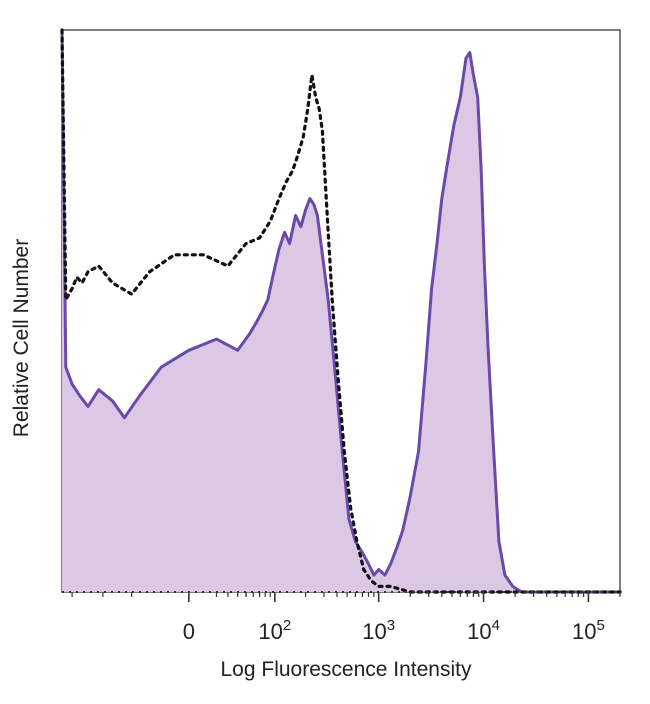 This screenshot has width=650, height=704. What do you see at coordinates (341, 617) in the screenshot?
I see `x-axis: 0 10² 10³ 10⁴ 10⁵` at bounding box center [341, 617].